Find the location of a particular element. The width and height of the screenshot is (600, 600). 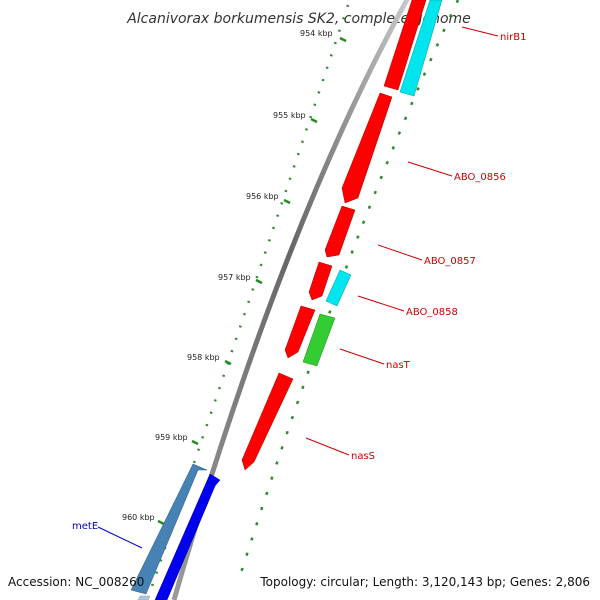

gene-arrow-nasS is located at coordinates (267, 421).